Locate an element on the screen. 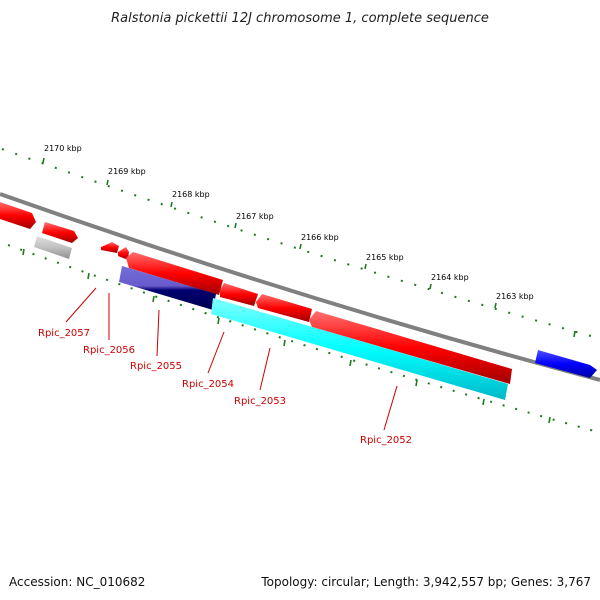 The width and height of the screenshot is (600, 600). ruler-label-2167: 2167 kbp is located at coordinates (255, 216).